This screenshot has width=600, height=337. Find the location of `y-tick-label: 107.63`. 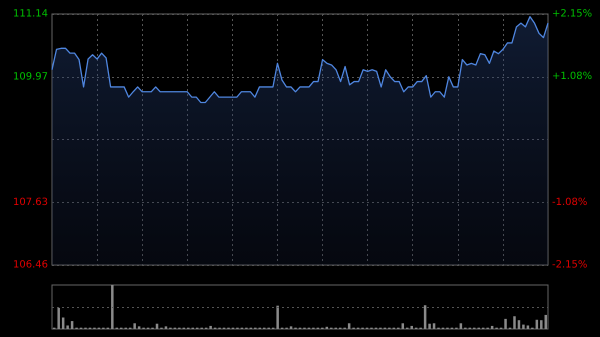

y-tick-label: 107.63 is located at coordinates (30, 202).